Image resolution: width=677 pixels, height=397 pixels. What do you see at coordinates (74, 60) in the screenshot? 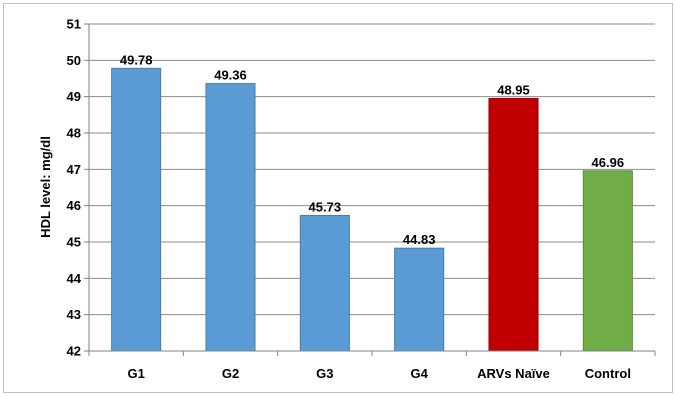
I see `y-tick-label: 50` at bounding box center [74, 60].